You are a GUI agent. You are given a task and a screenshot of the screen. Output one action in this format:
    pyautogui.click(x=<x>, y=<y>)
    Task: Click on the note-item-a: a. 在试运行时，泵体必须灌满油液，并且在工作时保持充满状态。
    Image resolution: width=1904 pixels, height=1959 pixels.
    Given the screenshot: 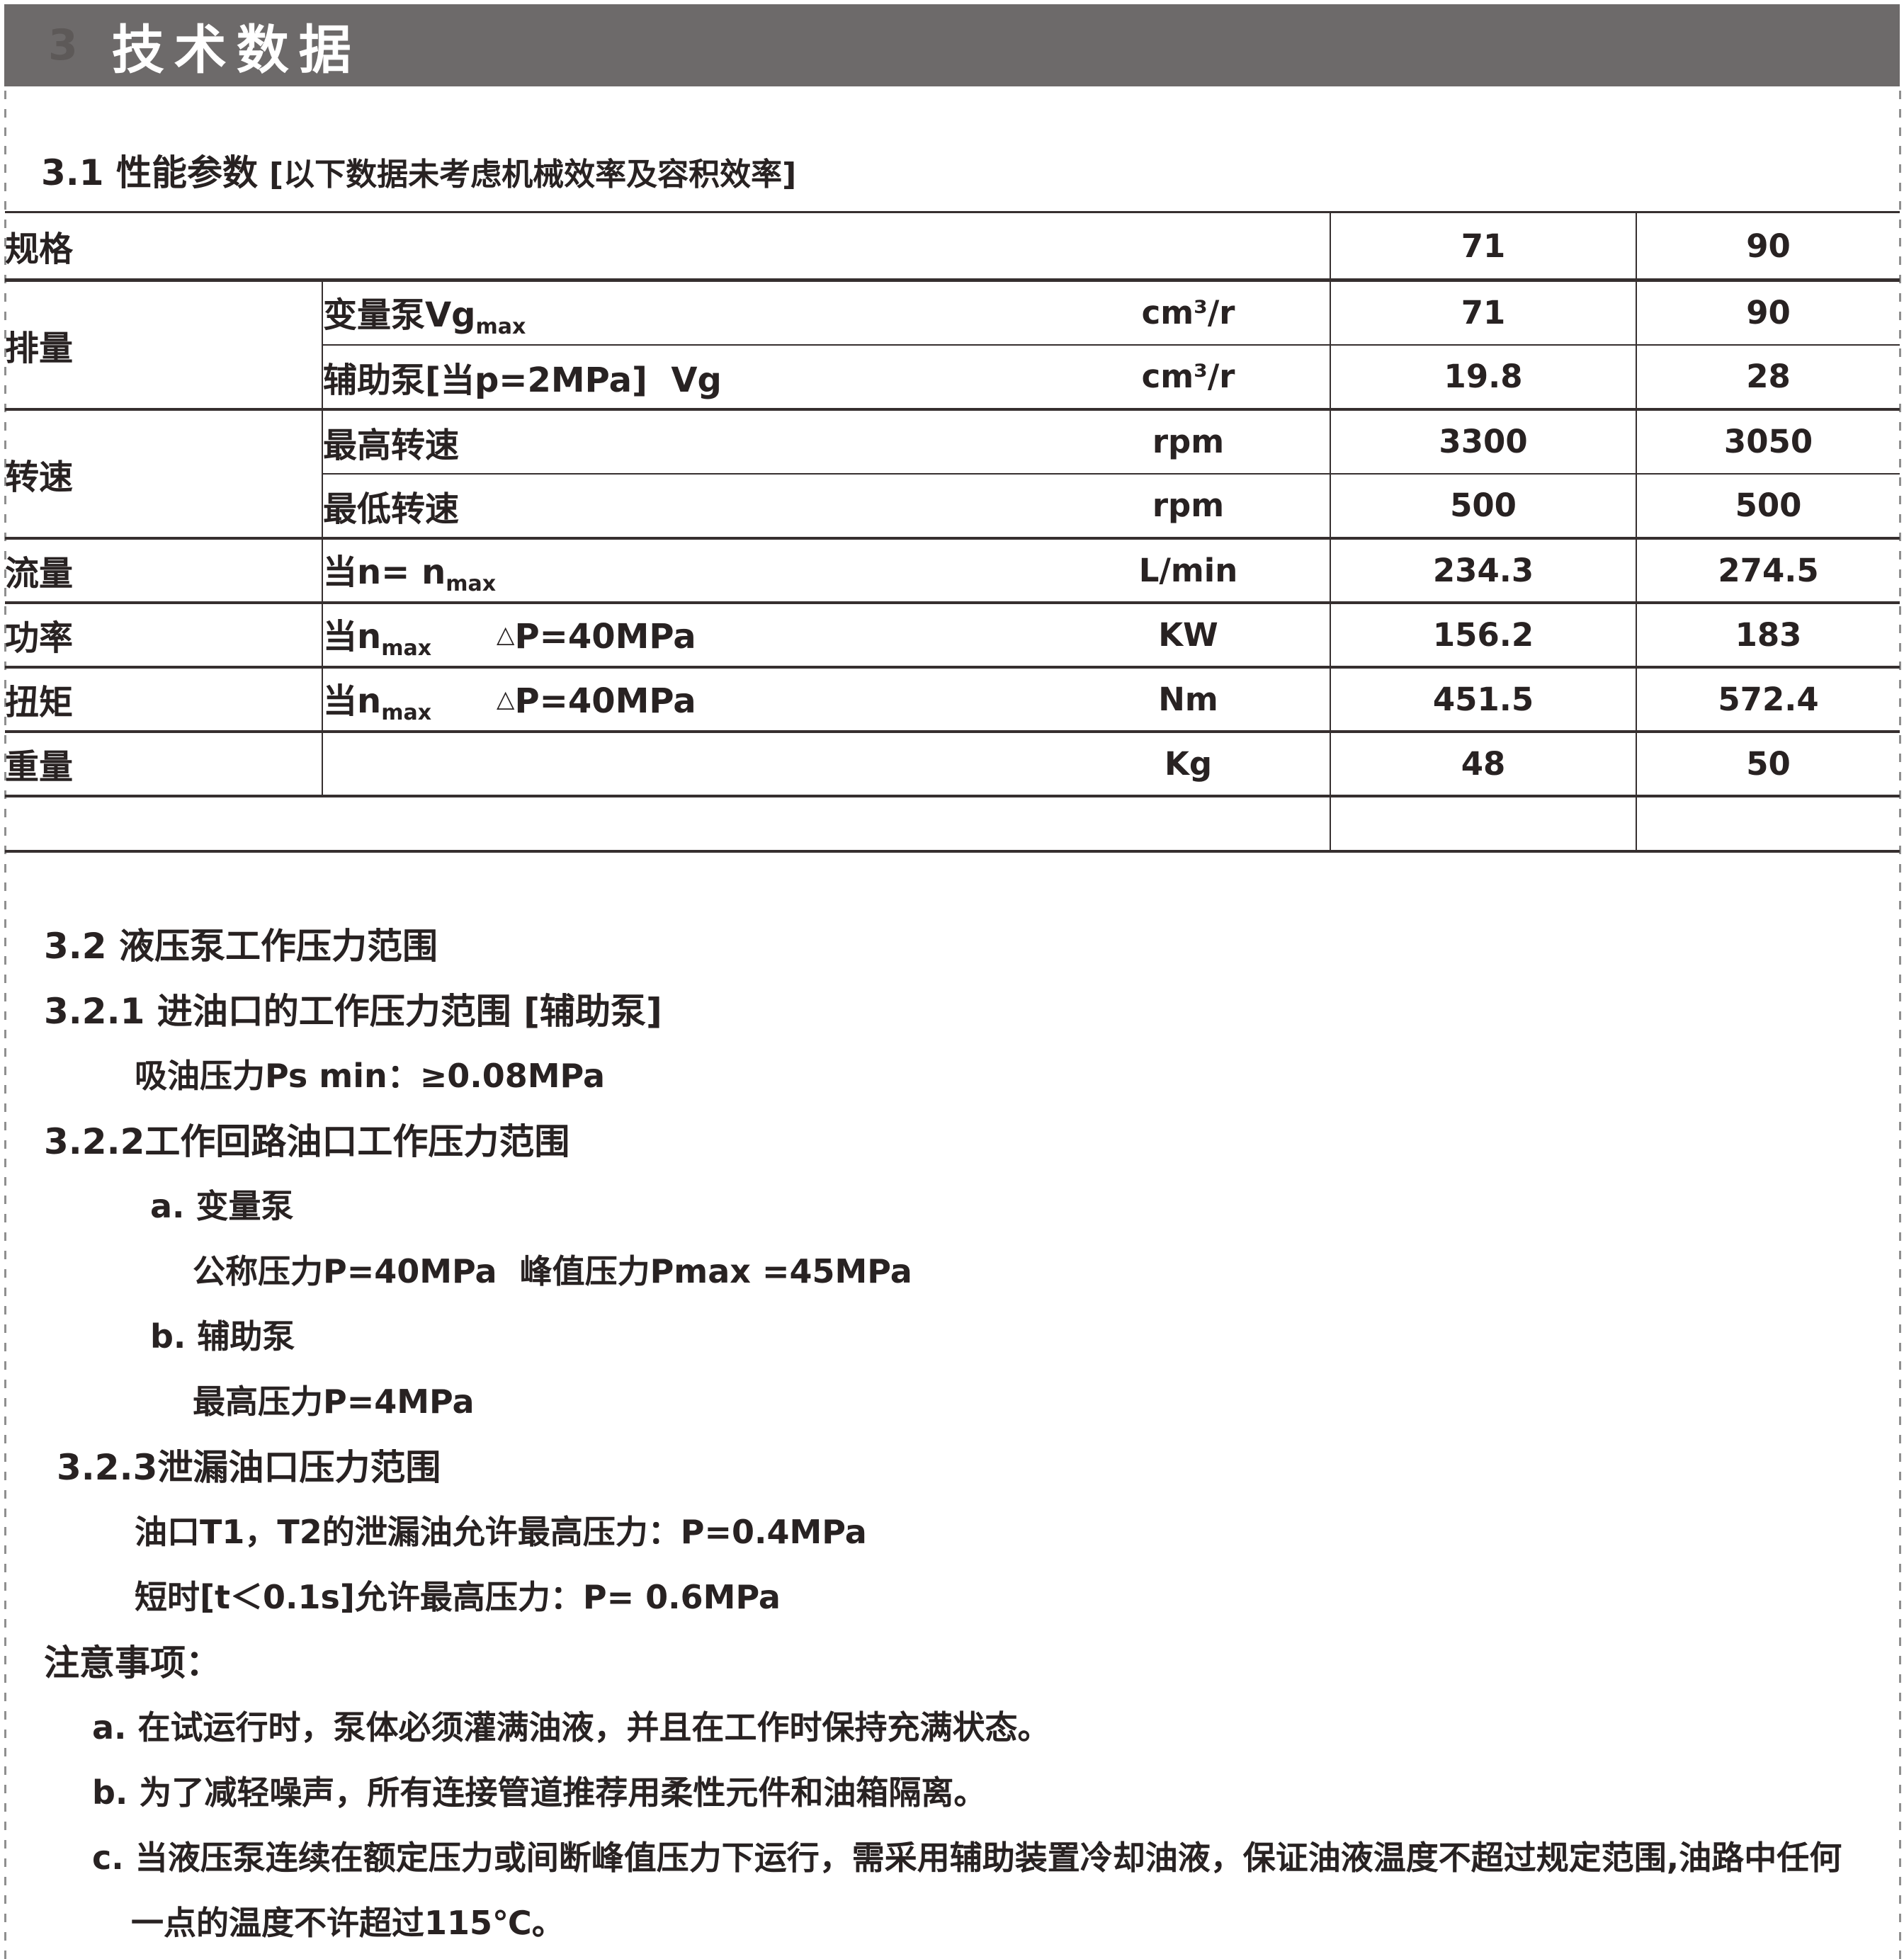 What is the action you would take?
    pyautogui.click(x=571, y=1727)
    